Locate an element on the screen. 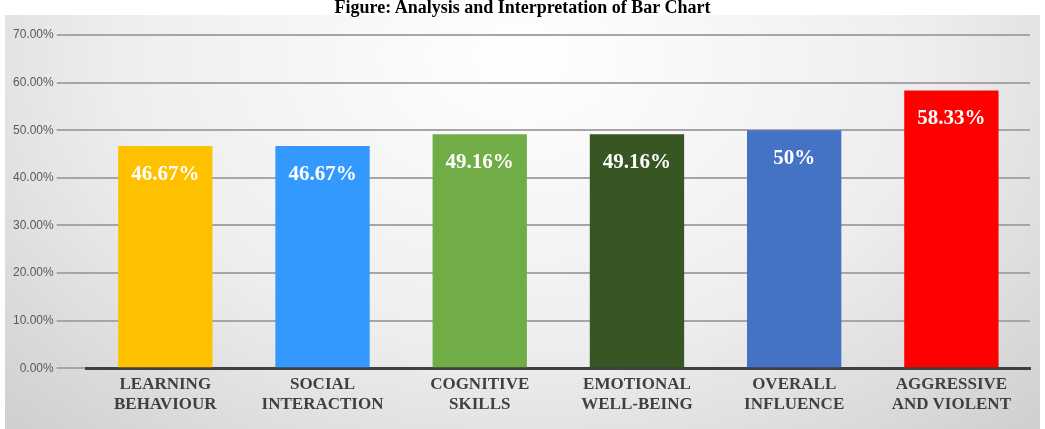  x-tick-label: LEARNING BEHAVIOUR is located at coordinates (165, 393).